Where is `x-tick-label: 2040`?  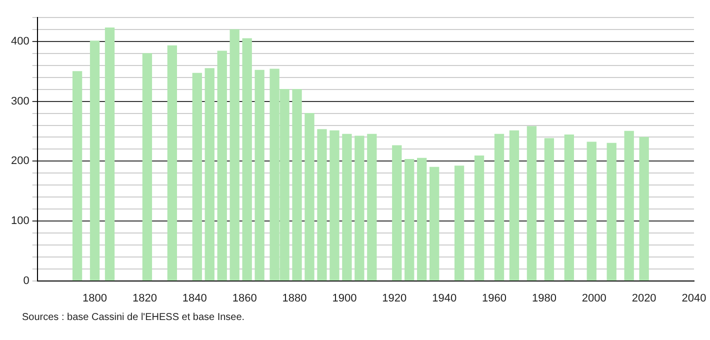 x-tick-label: 2040 is located at coordinates (694, 298).